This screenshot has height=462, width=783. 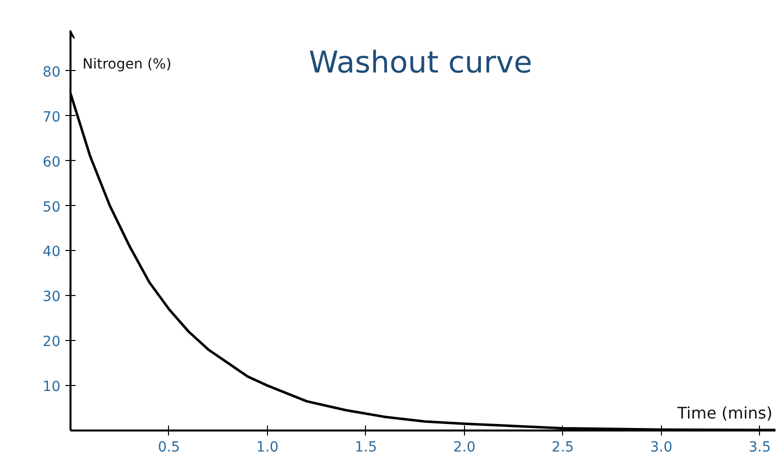 I want to click on y-axis-title: Nitrogen (%), so click(x=127, y=64).